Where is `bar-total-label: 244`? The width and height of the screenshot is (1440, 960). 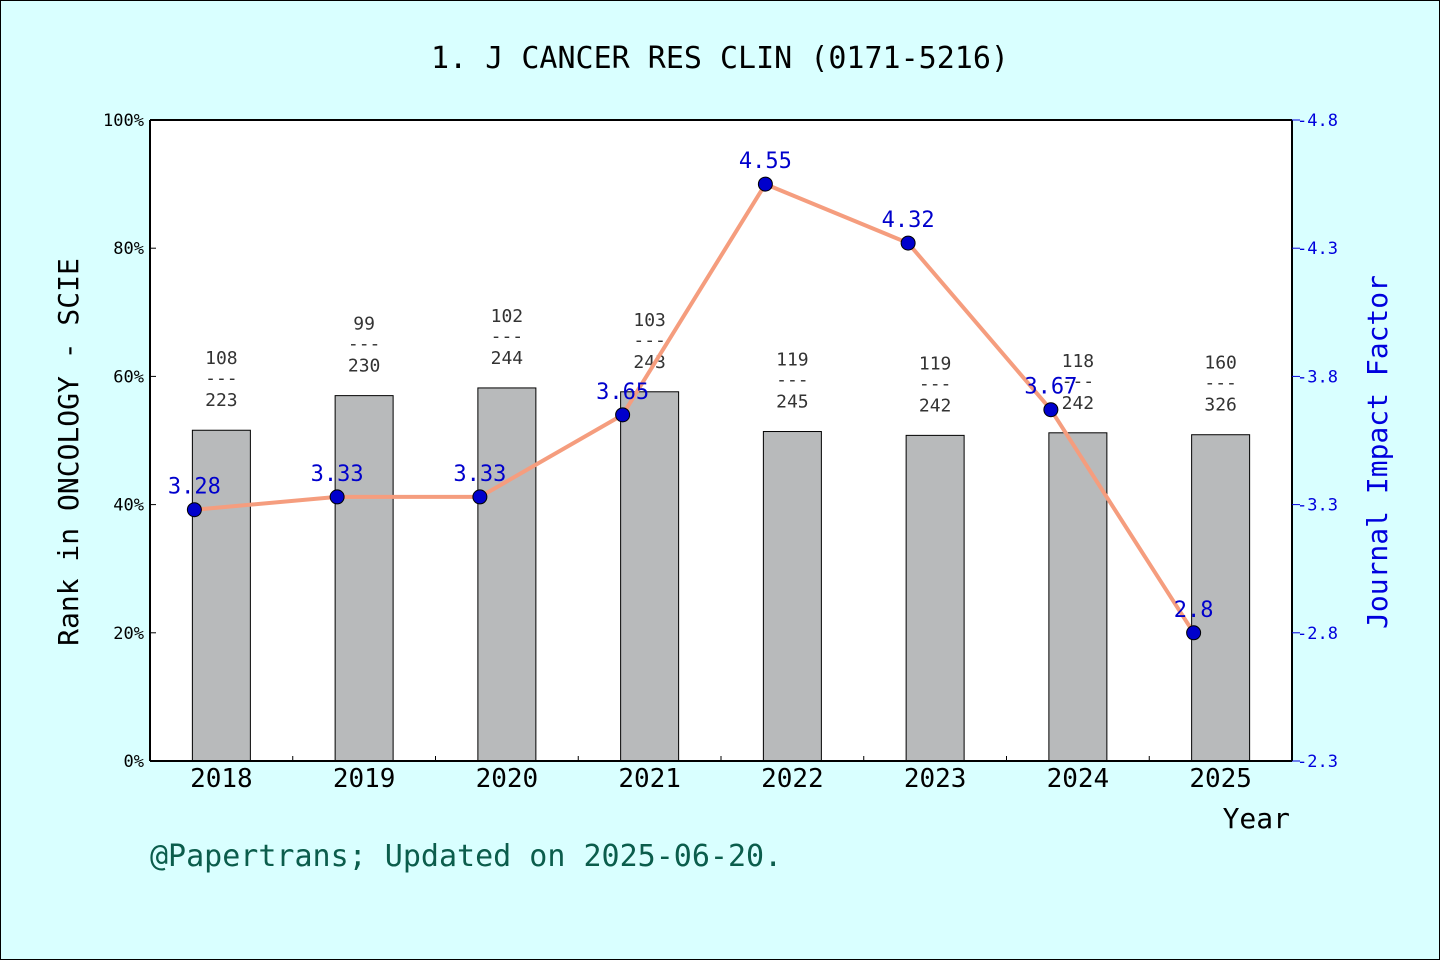
bar-total-label: 244 is located at coordinates (507, 358).